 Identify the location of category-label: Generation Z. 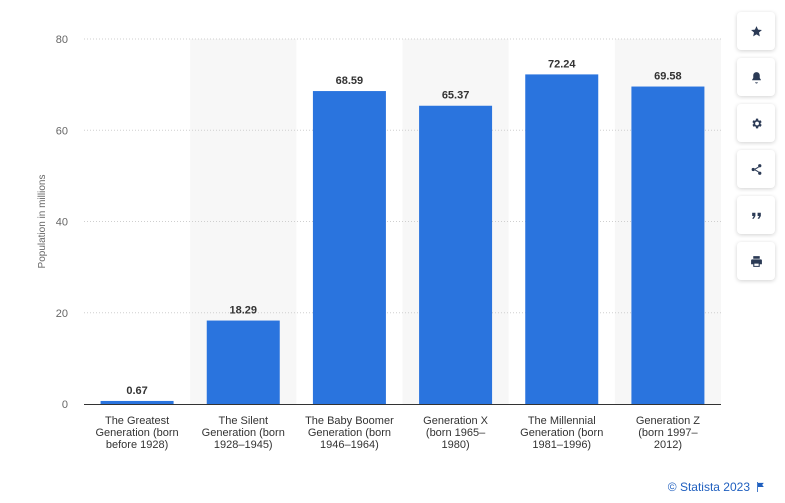
(668, 421).